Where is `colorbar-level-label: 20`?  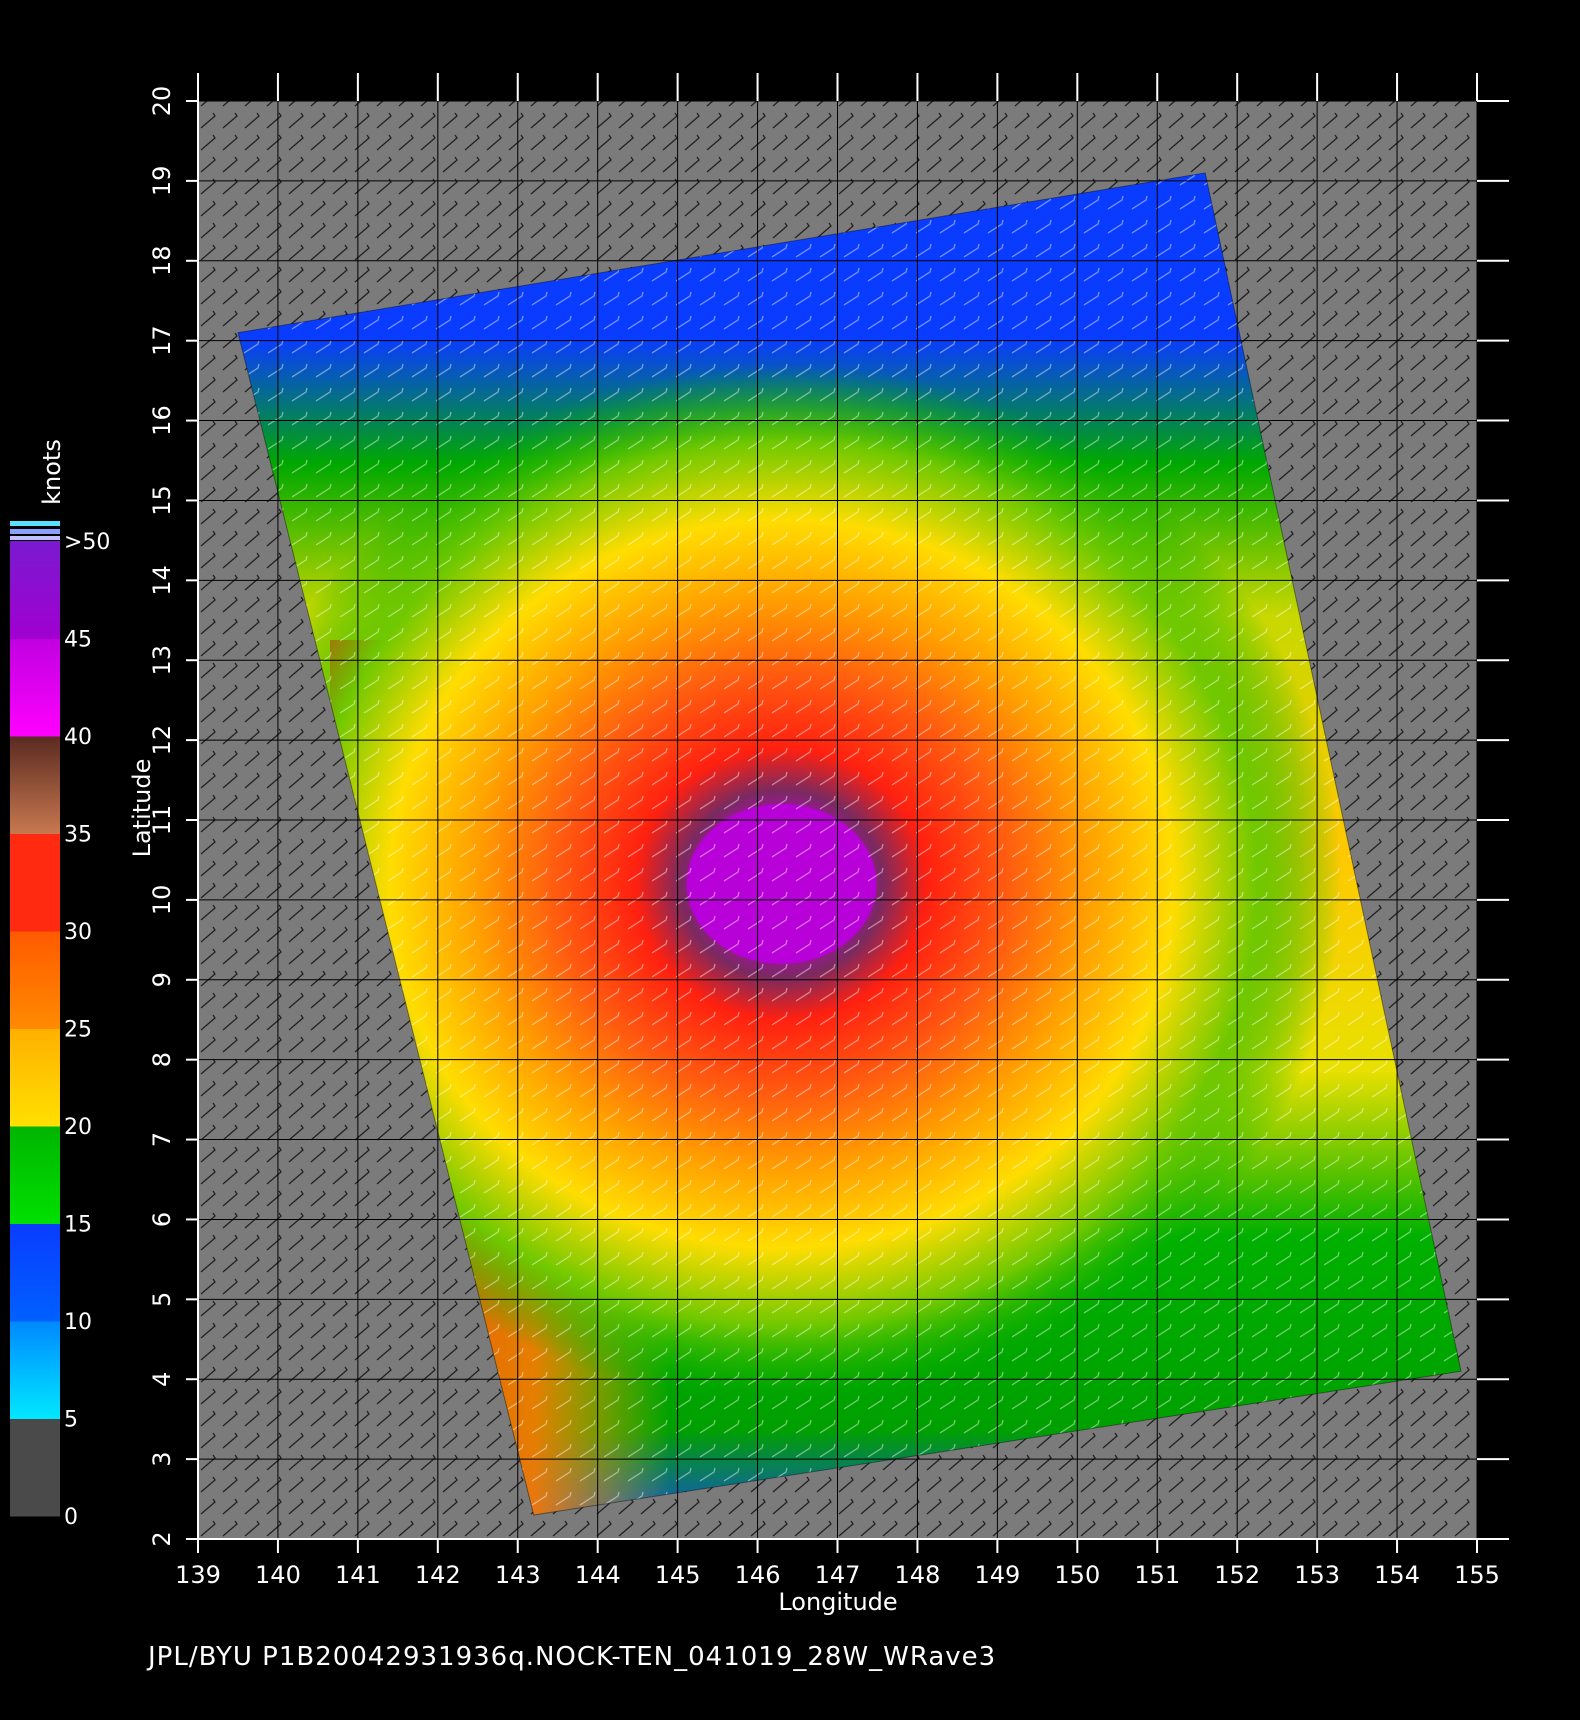
colorbar-level-label: 20 is located at coordinates (78, 1127).